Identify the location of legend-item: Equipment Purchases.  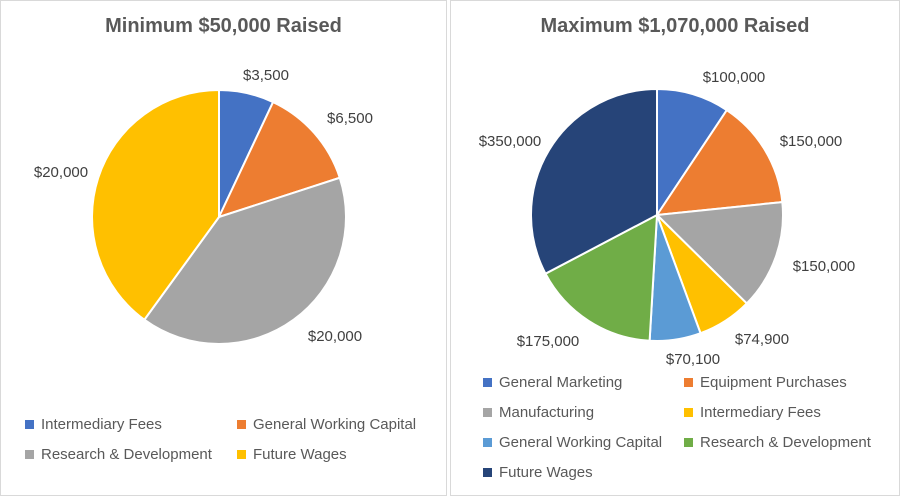
(784, 382).